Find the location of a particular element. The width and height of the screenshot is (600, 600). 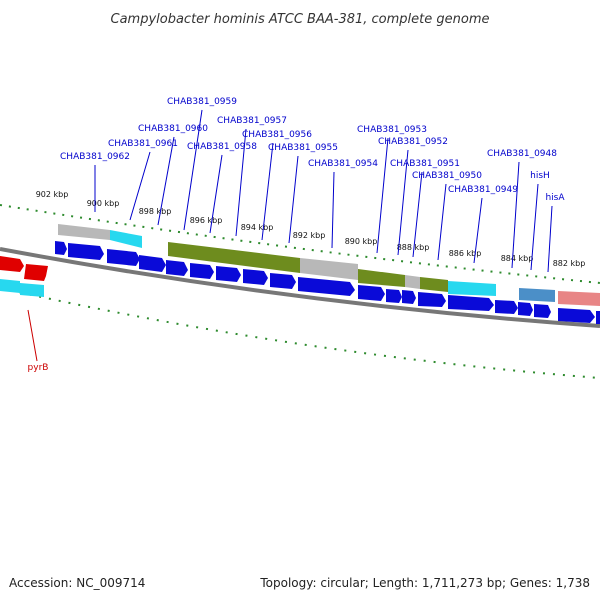

gene-label: CHAB381_0953 is located at coordinates (392, 130).